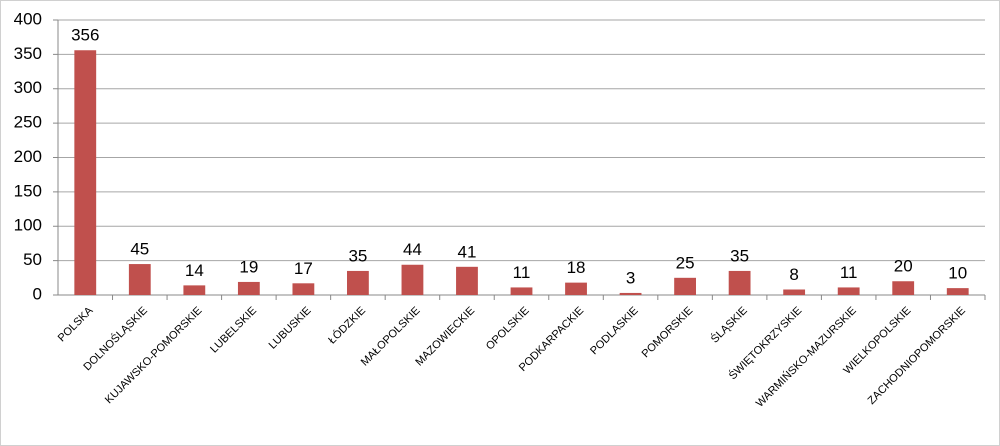 Image resolution: width=1000 pixels, height=446 pixels. What do you see at coordinates (903, 266) in the screenshot?
I see `value-label: 20` at bounding box center [903, 266].